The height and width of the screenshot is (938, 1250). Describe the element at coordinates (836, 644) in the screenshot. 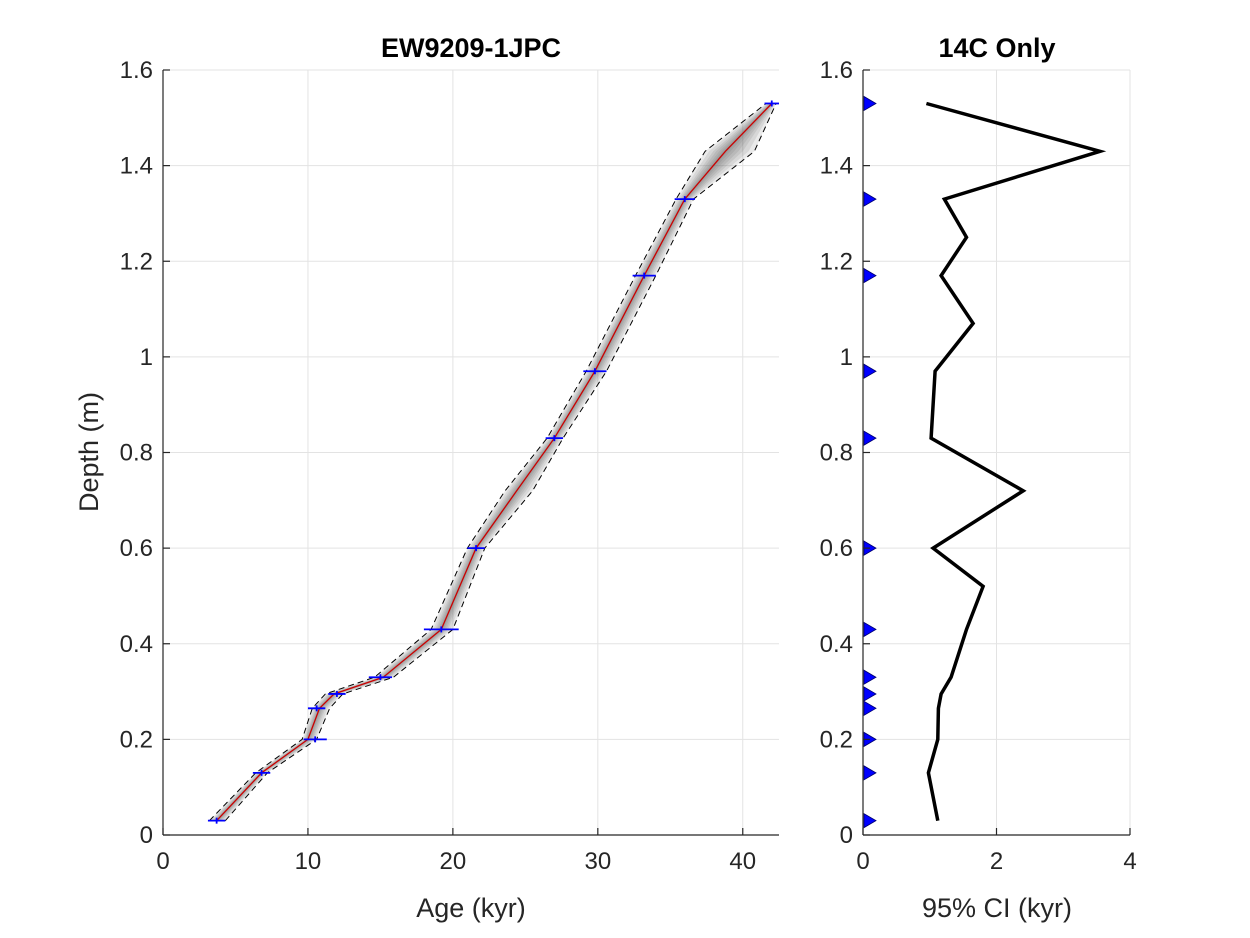

I see `ci-y-tick-label: 0.4` at that location.